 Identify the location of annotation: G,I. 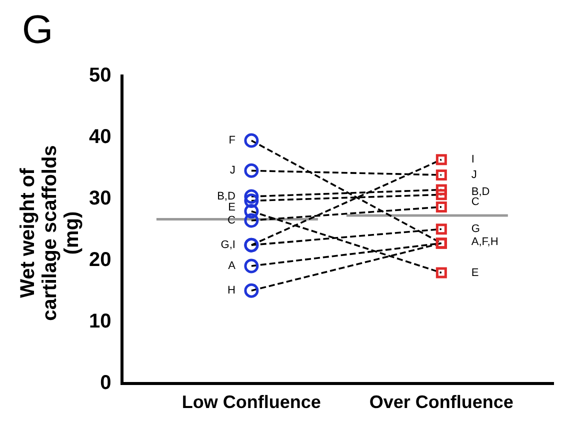
(228, 245).